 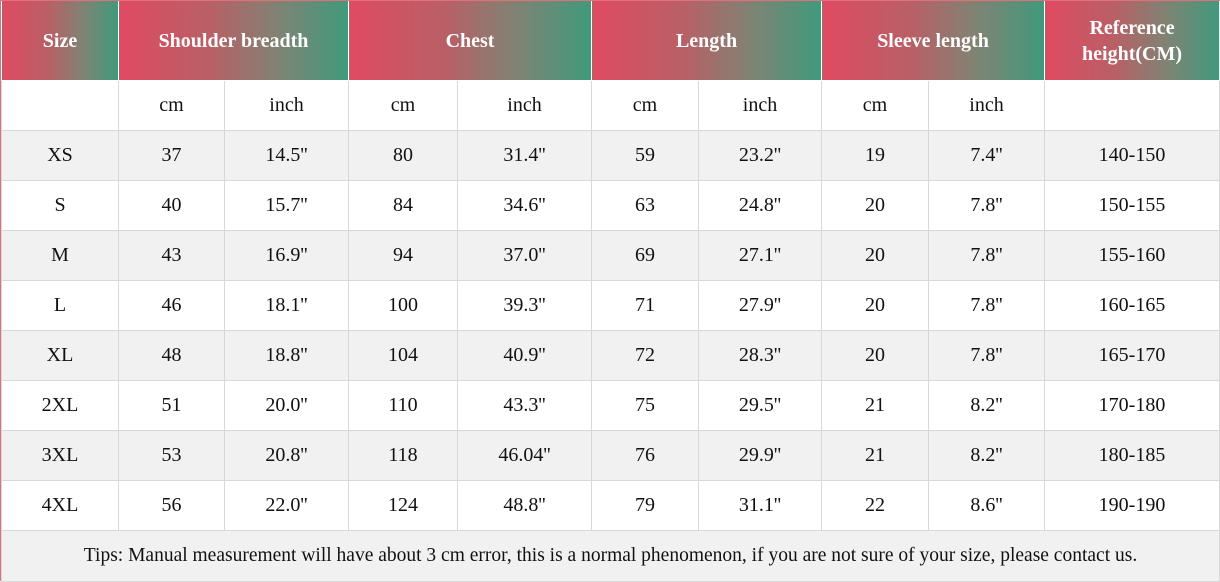 I want to click on cell-size: 3XL, so click(x=60, y=455).